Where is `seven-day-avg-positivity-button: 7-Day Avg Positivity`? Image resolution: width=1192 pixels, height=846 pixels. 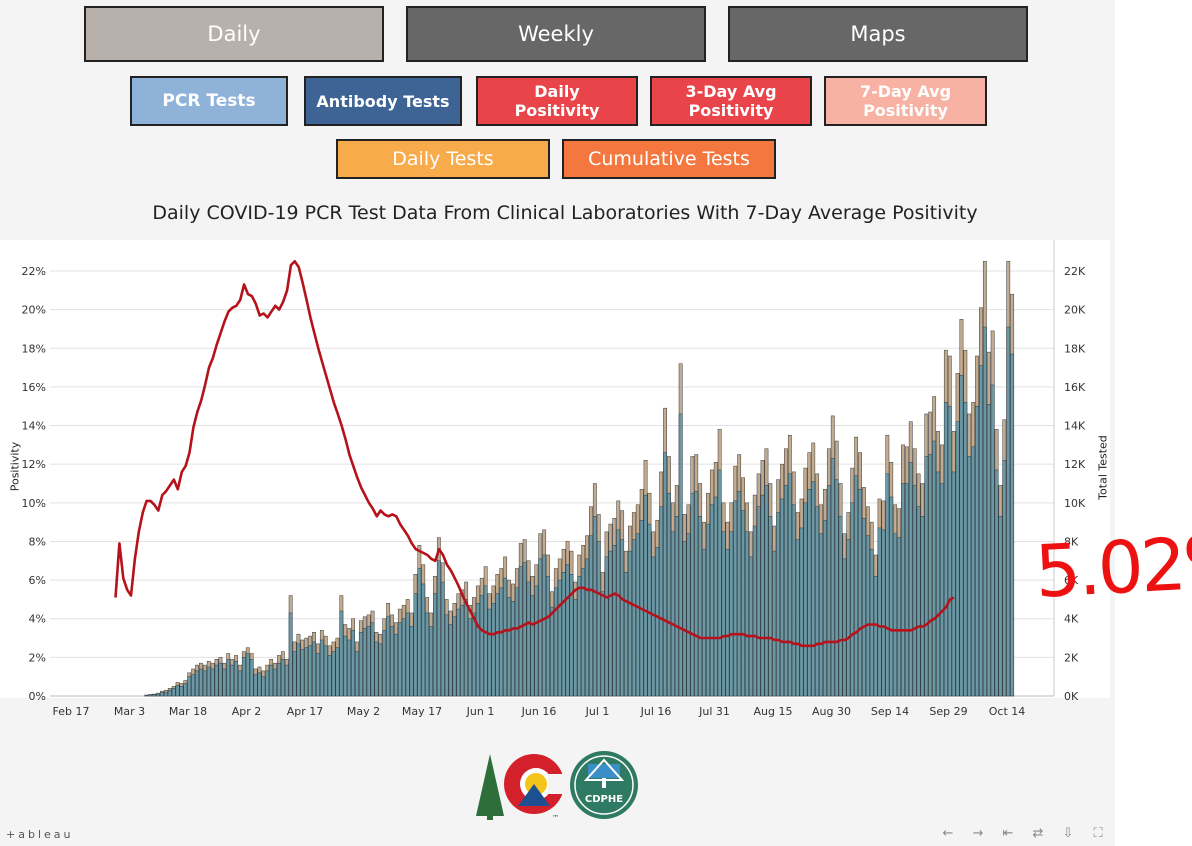
seven-day-avg-positivity-button: 7-Day Avg Positivity is located at coordinates (905, 101).